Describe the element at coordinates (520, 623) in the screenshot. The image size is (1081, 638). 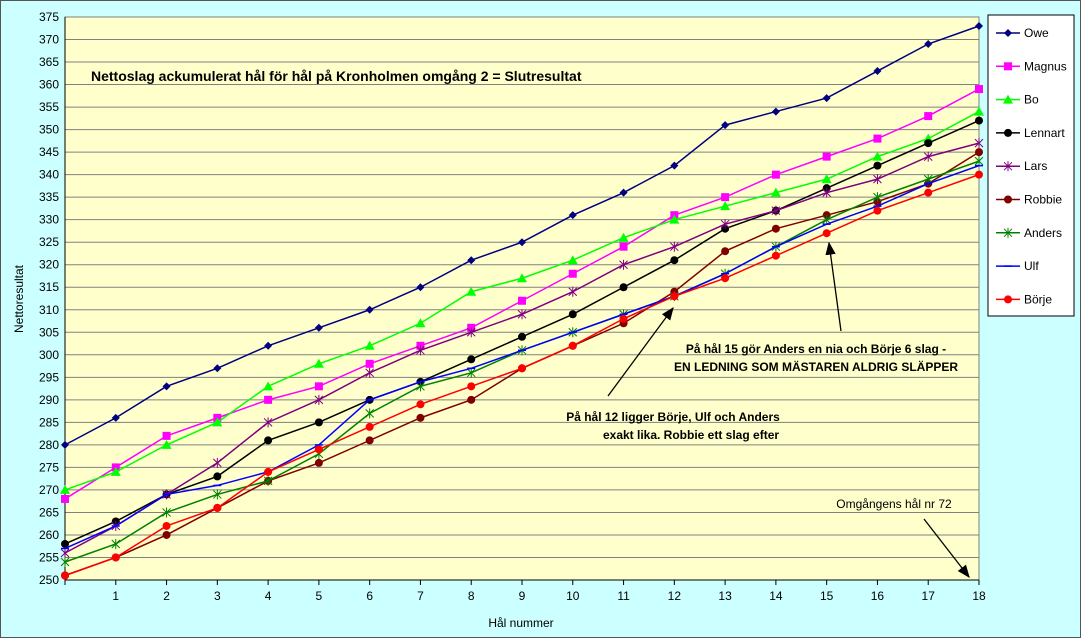
I see `x-axis-label: Hål nummer` at that location.